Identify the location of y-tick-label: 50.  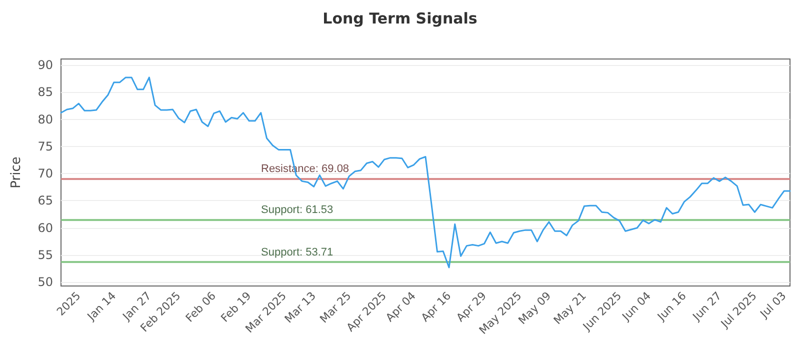
(45, 282).